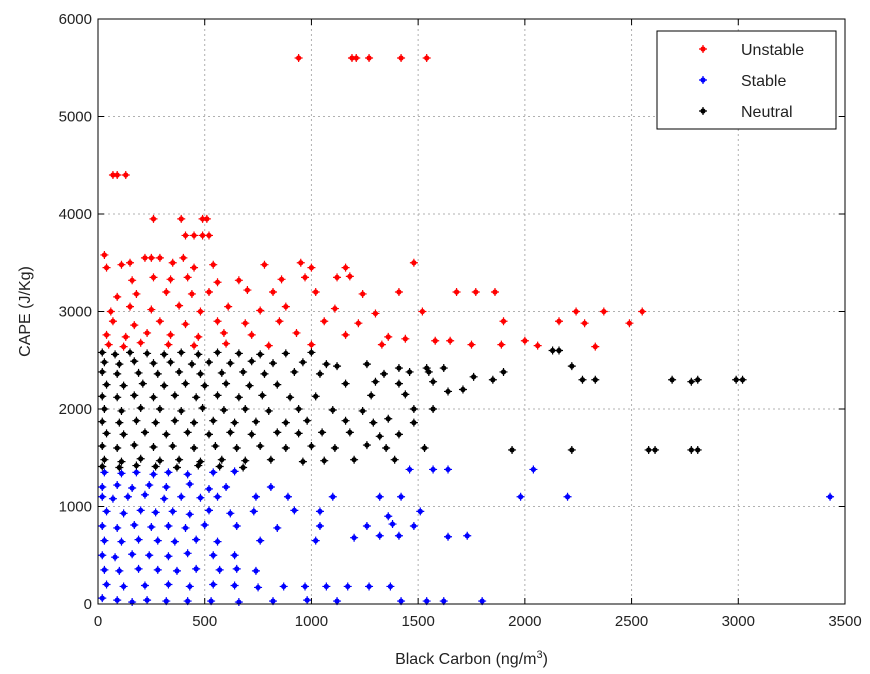 Image resolution: width=870 pixels, height=674 pixels. Describe the element at coordinates (25, 311) in the screenshot. I see `y-axis-title: CAPE (J/Kg)` at that location.